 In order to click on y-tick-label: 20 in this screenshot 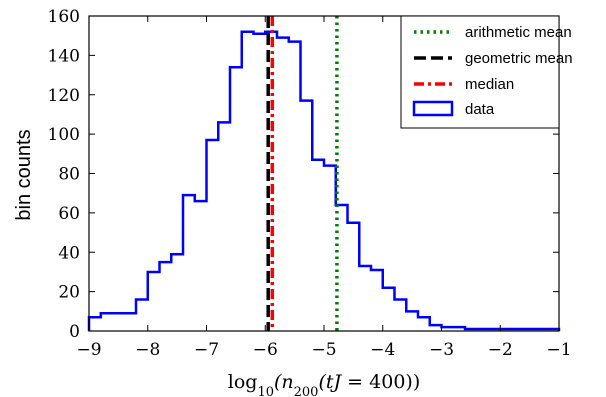, I will do `click(69, 293)`.